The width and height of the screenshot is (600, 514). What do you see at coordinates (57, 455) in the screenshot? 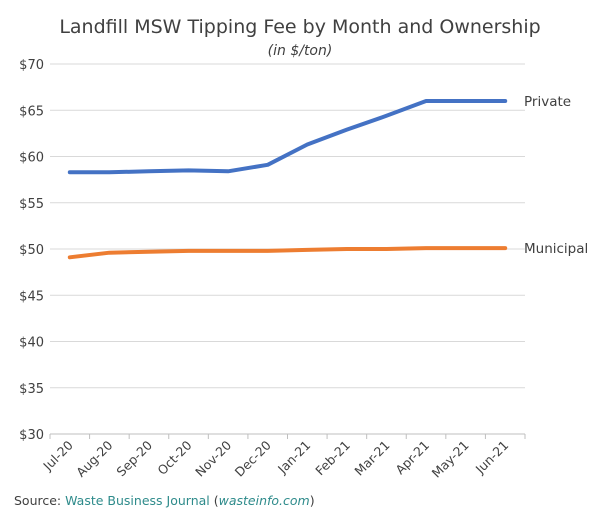
I see `x-tick-label: Jul-20` at bounding box center [57, 455].